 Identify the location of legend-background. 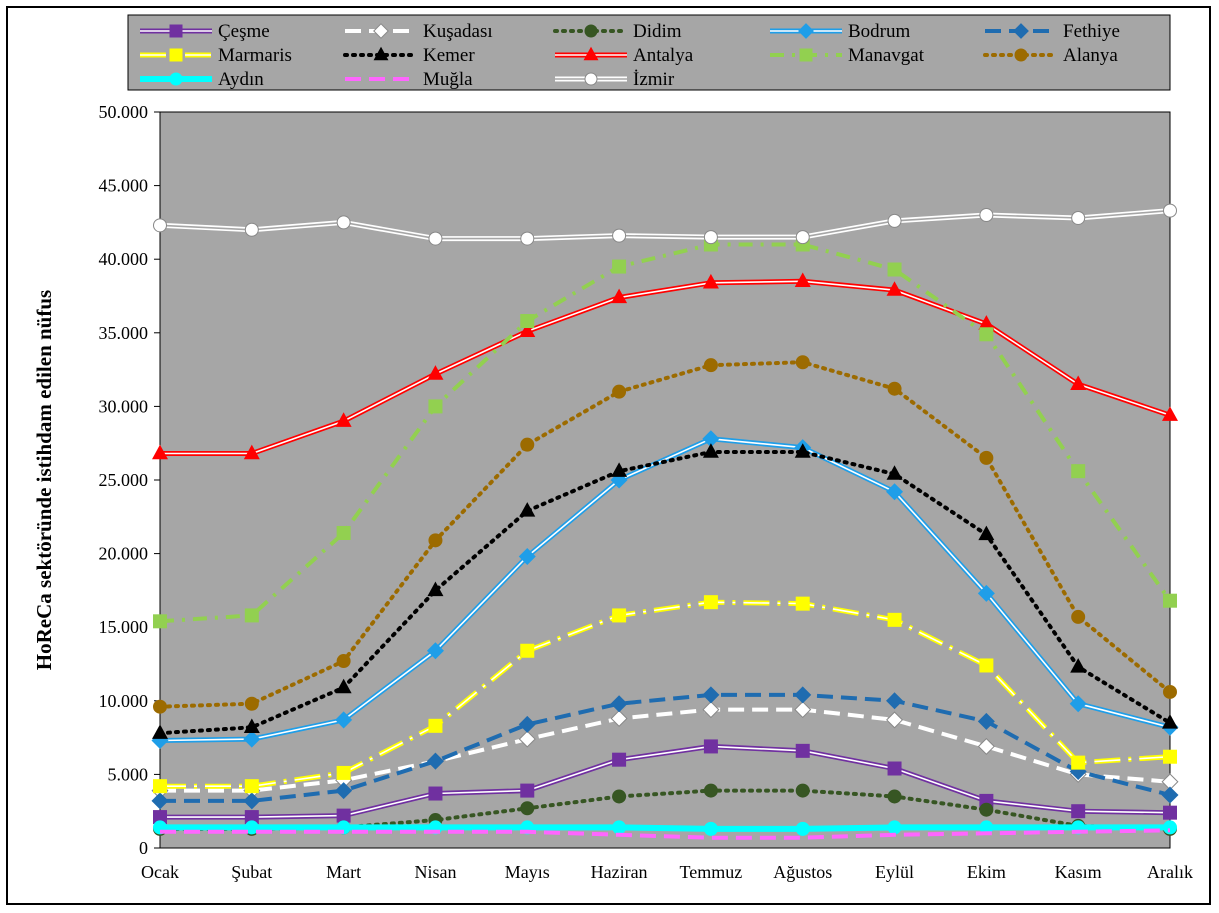
(649, 52).